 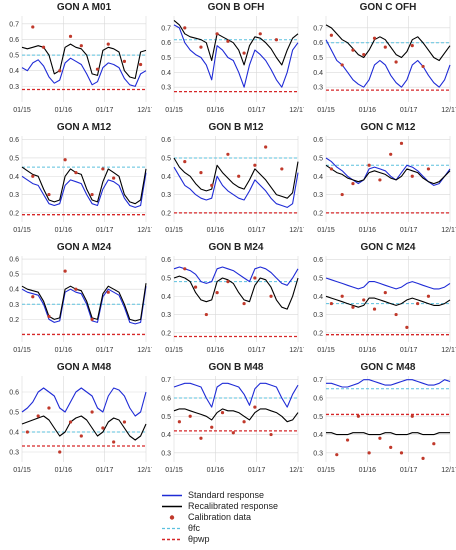 I want to click on legend-swatch-recalibrated, so click(x=172, y=506).